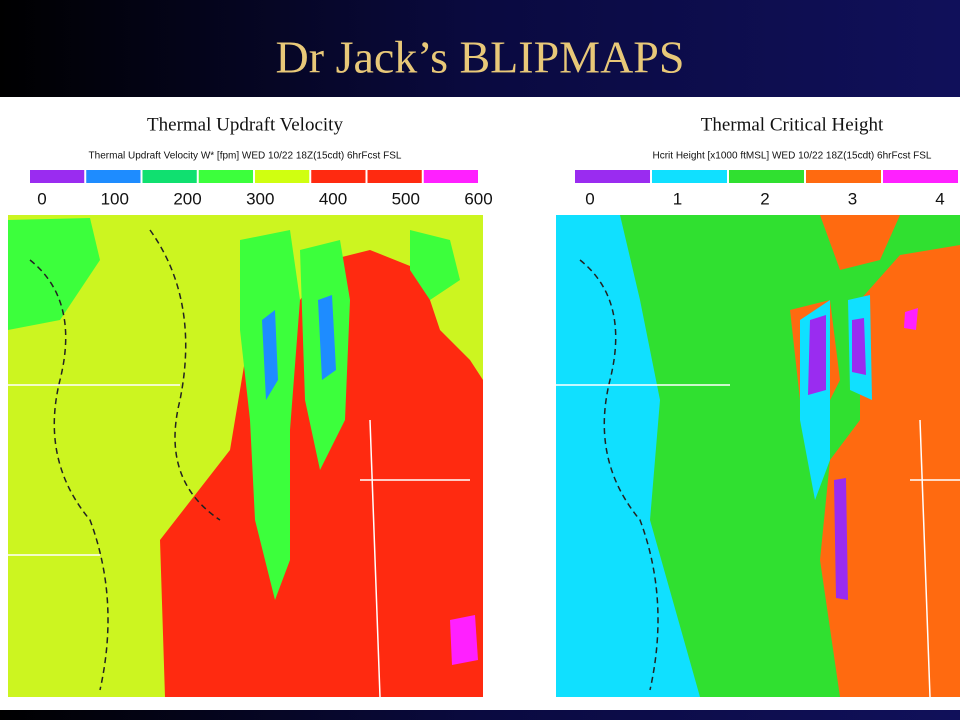 The height and width of the screenshot is (720, 960). I want to click on legend-label: 500, so click(406, 198).